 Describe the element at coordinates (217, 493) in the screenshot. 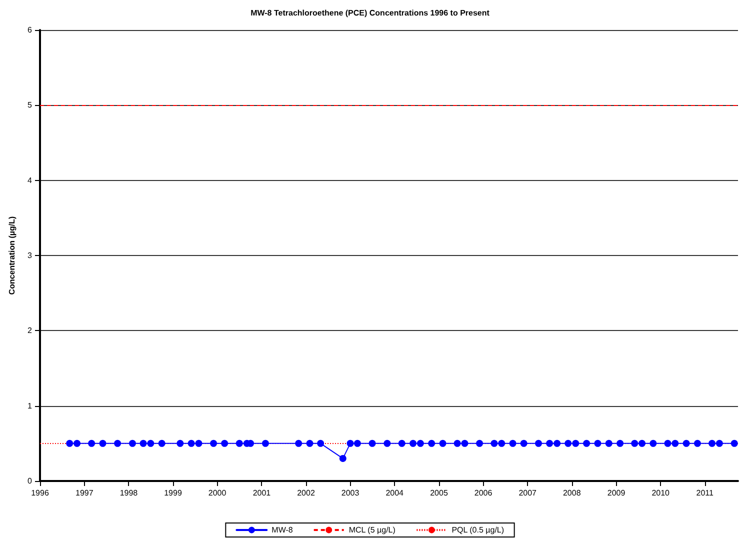

I see `x-tick-label: 2000` at that location.